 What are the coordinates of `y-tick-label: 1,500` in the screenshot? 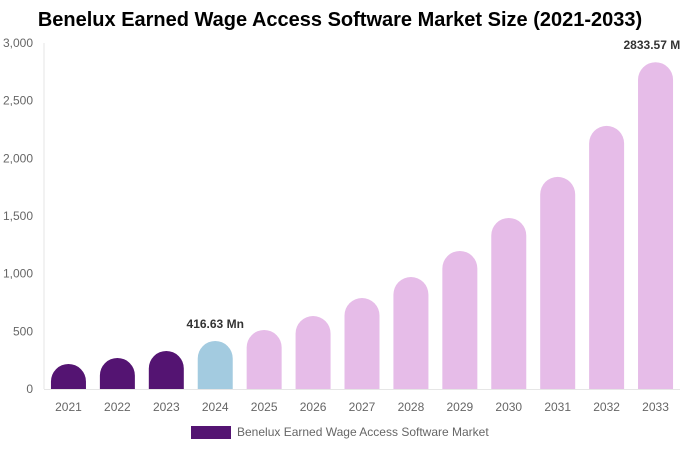 It's located at (18, 216).